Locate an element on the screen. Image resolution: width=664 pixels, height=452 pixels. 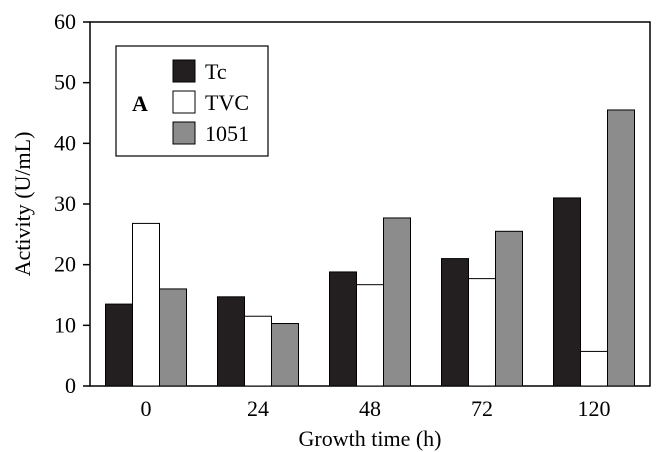
x-axis-title: Growth time (h) is located at coordinates (370, 438).